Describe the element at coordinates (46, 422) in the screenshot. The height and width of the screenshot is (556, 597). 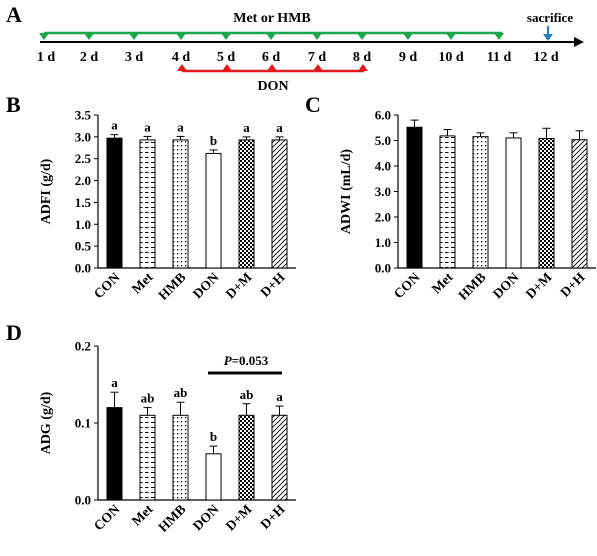
I see `y-axis-label: ADG (g/d)` at that location.